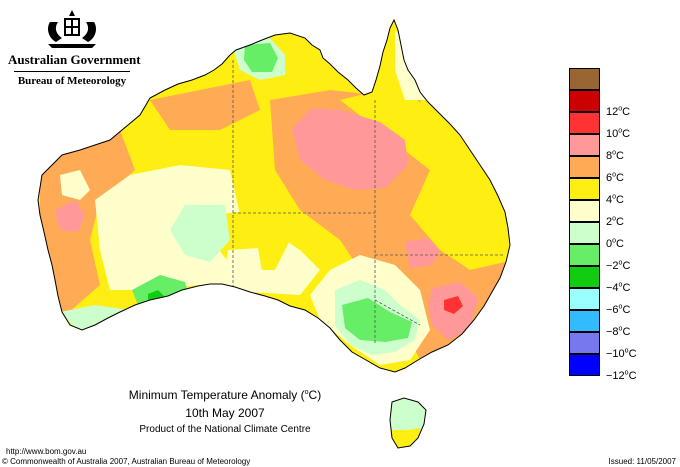 This screenshot has height=467, width=680. Describe the element at coordinates (621, 375) in the screenshot. I see `legend-label: −12oC` at that location.